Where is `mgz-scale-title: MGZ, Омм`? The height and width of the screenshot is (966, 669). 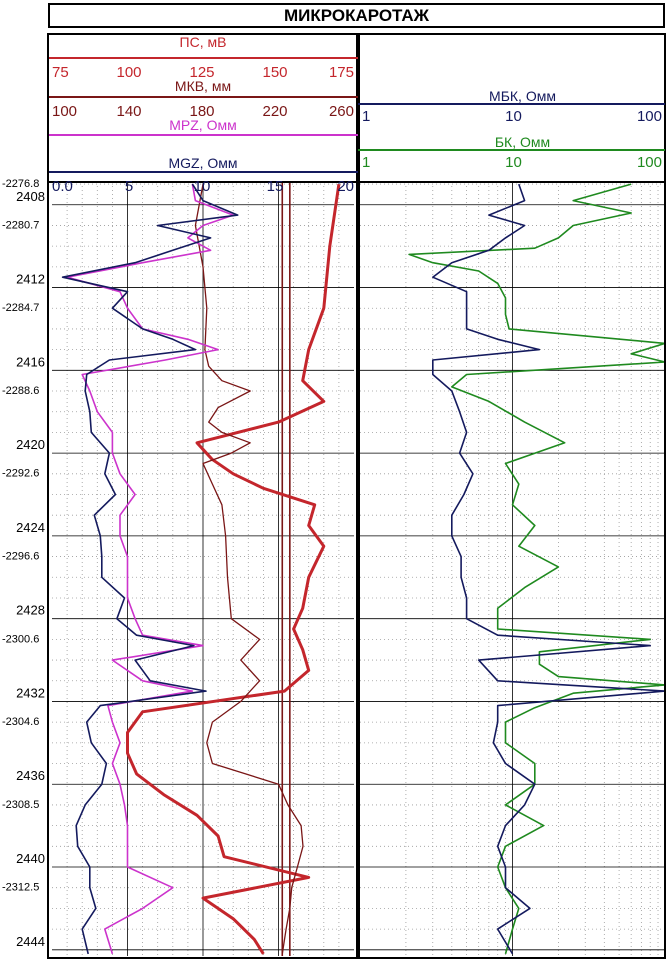 mgz-scale-title: MGZ, Омм is located at coordinates (202, 163).